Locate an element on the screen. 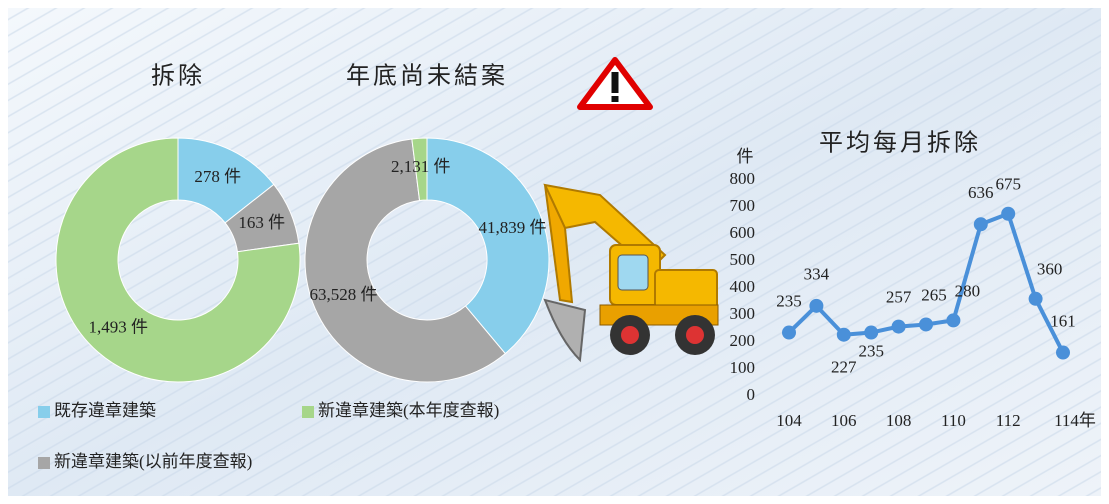  x-tick-label: 106 is located at coordinates (844, 420).